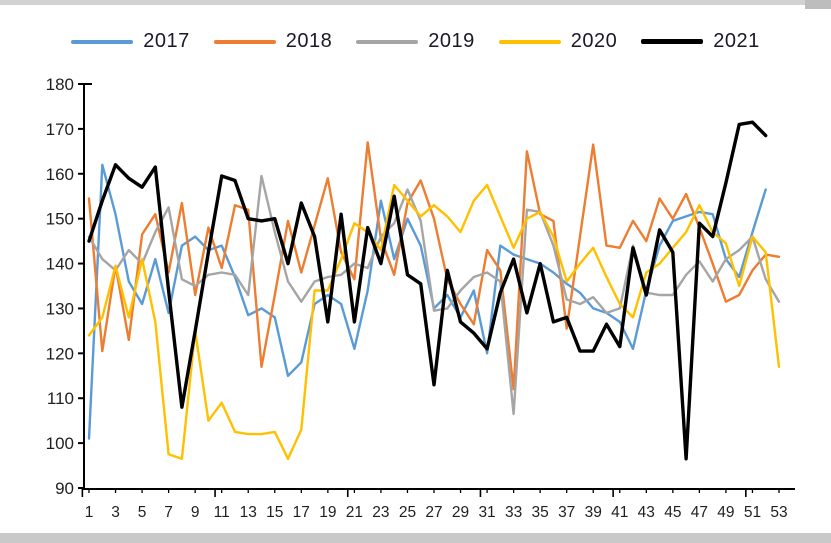 Image resolution: width=831 pixels, height=543 pixels. Describe the element at coordinates (566, 512) in the screenshot. I see `x-axis-tick-label: 37` at that location.